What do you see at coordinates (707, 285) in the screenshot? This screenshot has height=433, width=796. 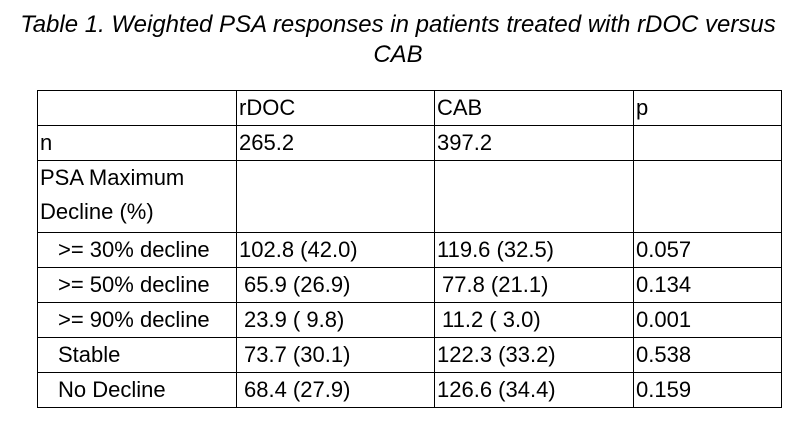 I see `cell: 0.134` at bounding box center [707, 285].